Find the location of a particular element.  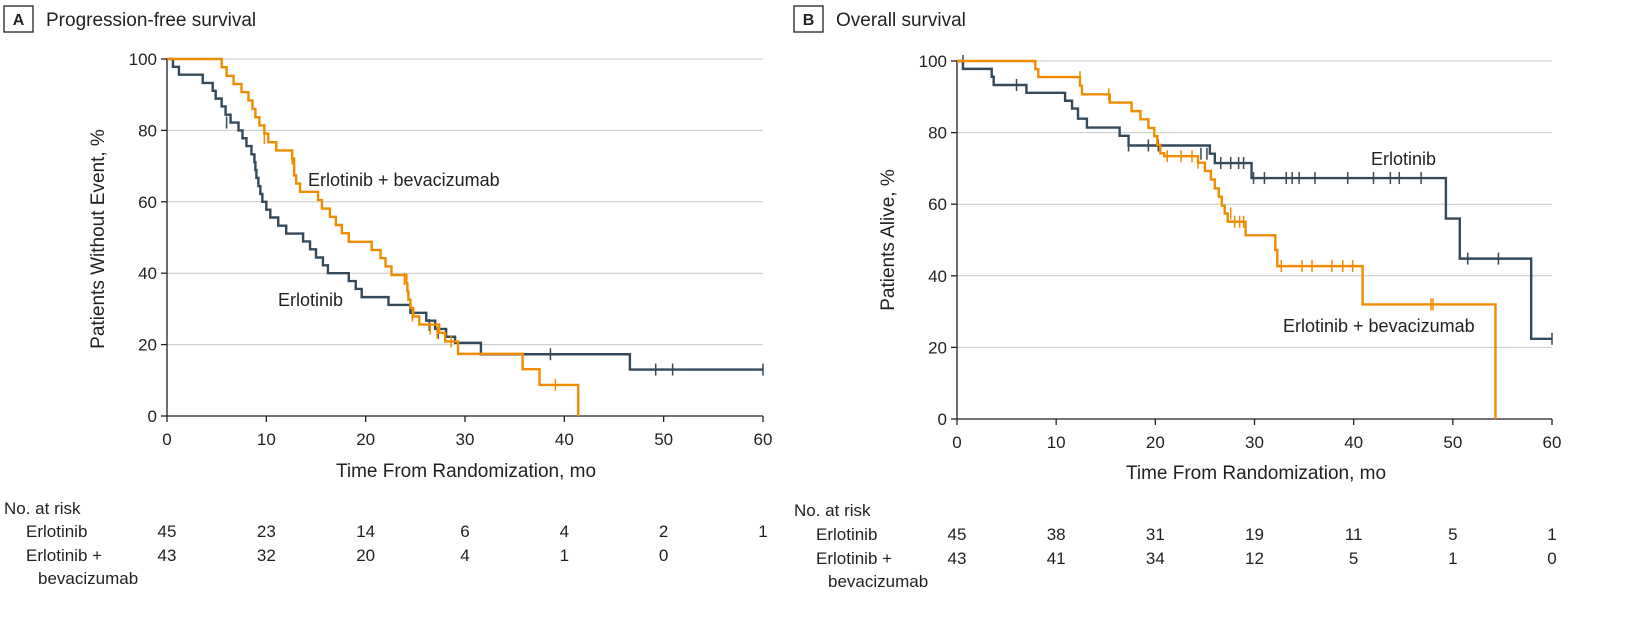

panel-b-x-tick-labels: 0 10 20 30 40 50 60 is located at coordinates (1256, 442).